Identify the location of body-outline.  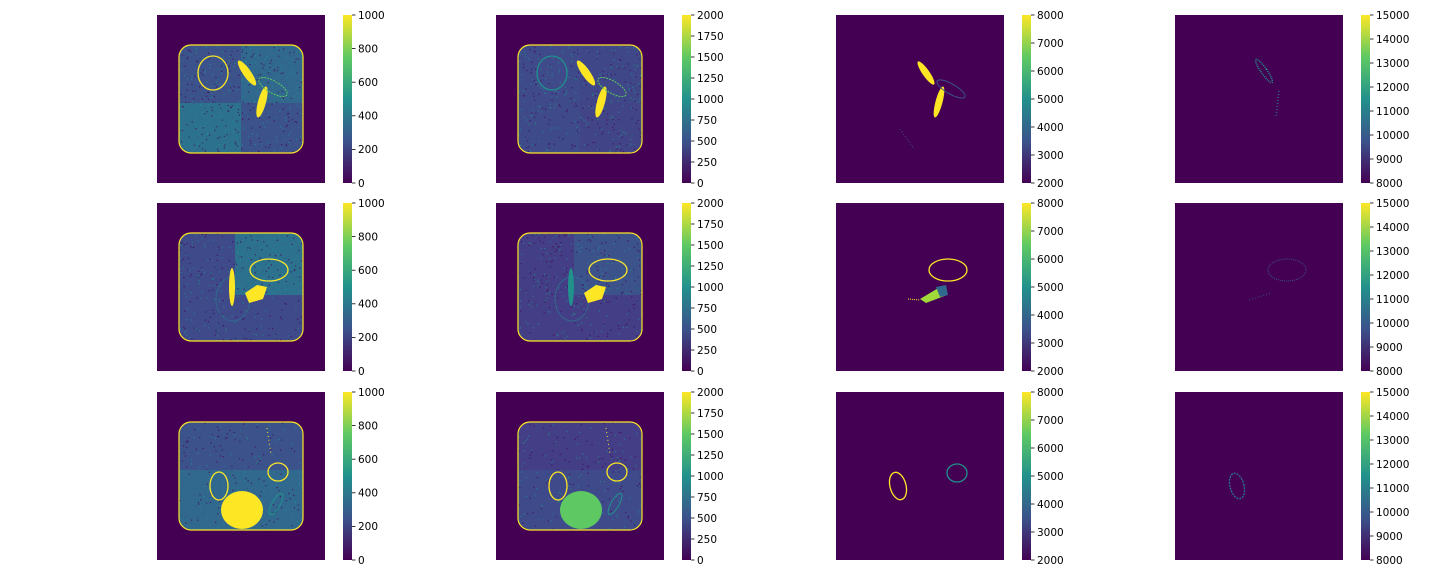
(241, 99).